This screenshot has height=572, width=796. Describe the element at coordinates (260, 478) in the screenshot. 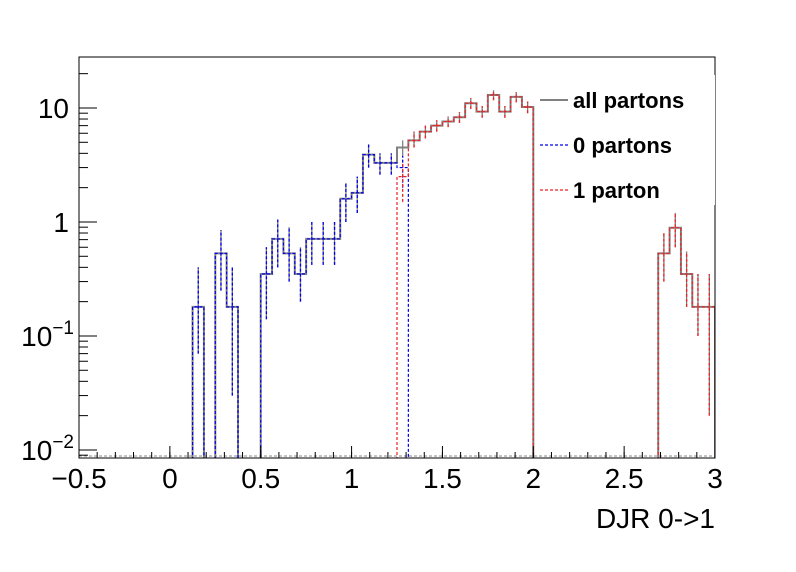

I see `x-tick-label: 0.5` at that location.